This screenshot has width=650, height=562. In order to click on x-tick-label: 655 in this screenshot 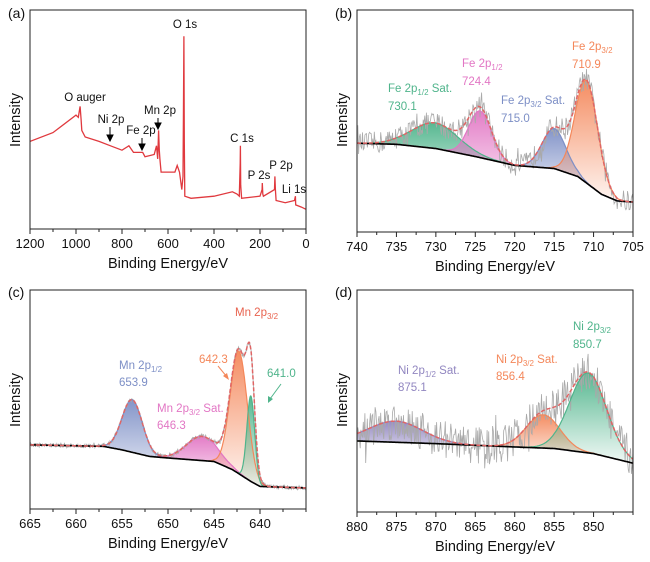, I will do `click(122, 523)`.